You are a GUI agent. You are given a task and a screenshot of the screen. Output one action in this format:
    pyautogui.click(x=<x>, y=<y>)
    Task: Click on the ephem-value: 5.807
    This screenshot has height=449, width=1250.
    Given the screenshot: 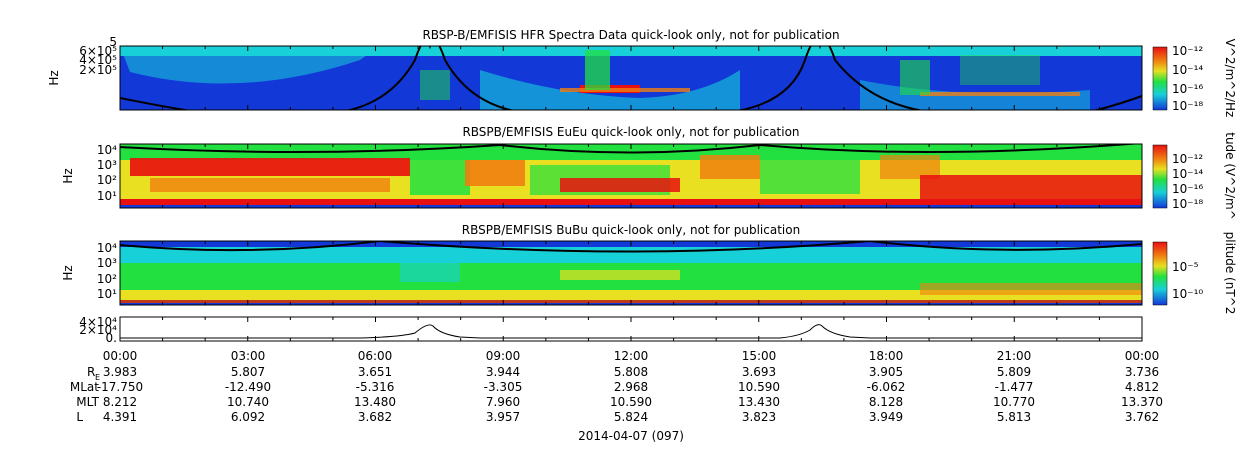 What is the action you would take?
    pyautogui.click(x=248, y=372)
    